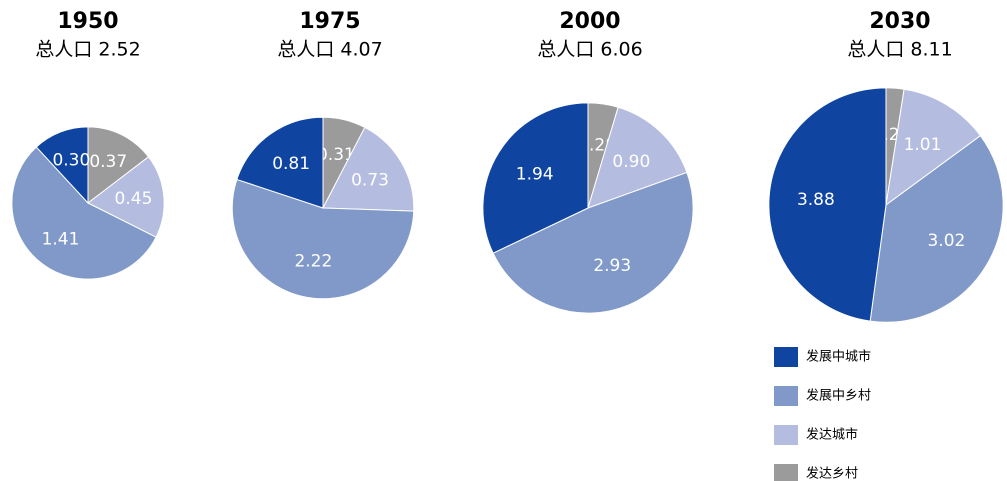  I want to click on slice-label: 1.94, so click(535, 174).